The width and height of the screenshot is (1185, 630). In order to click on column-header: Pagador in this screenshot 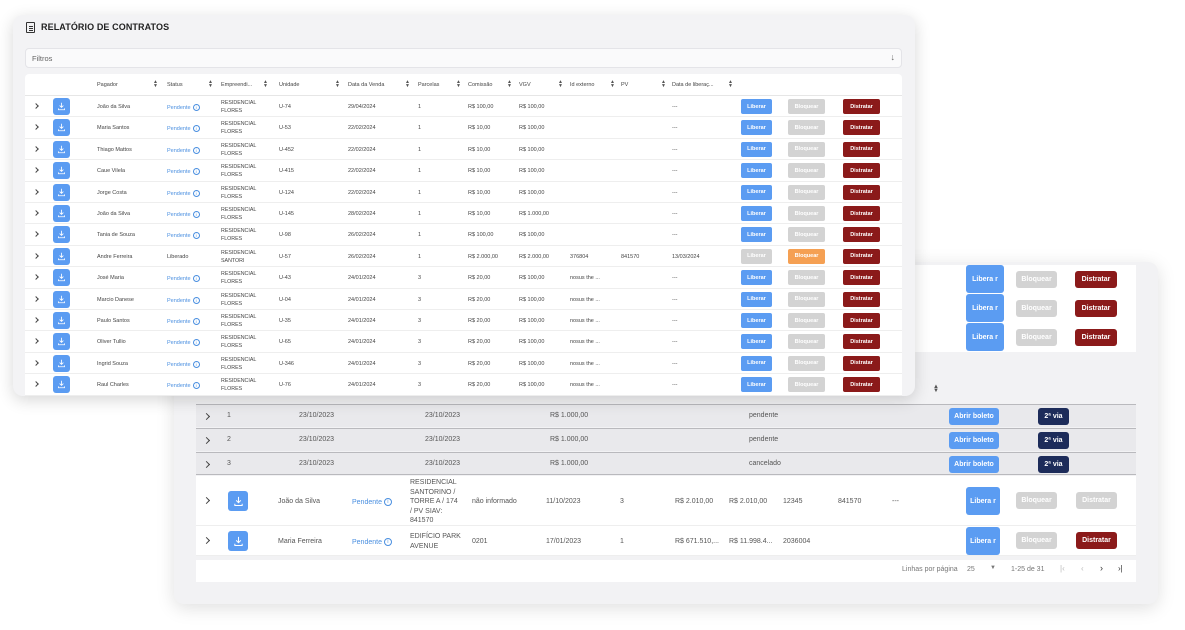, I will do `click(107, 85)`.